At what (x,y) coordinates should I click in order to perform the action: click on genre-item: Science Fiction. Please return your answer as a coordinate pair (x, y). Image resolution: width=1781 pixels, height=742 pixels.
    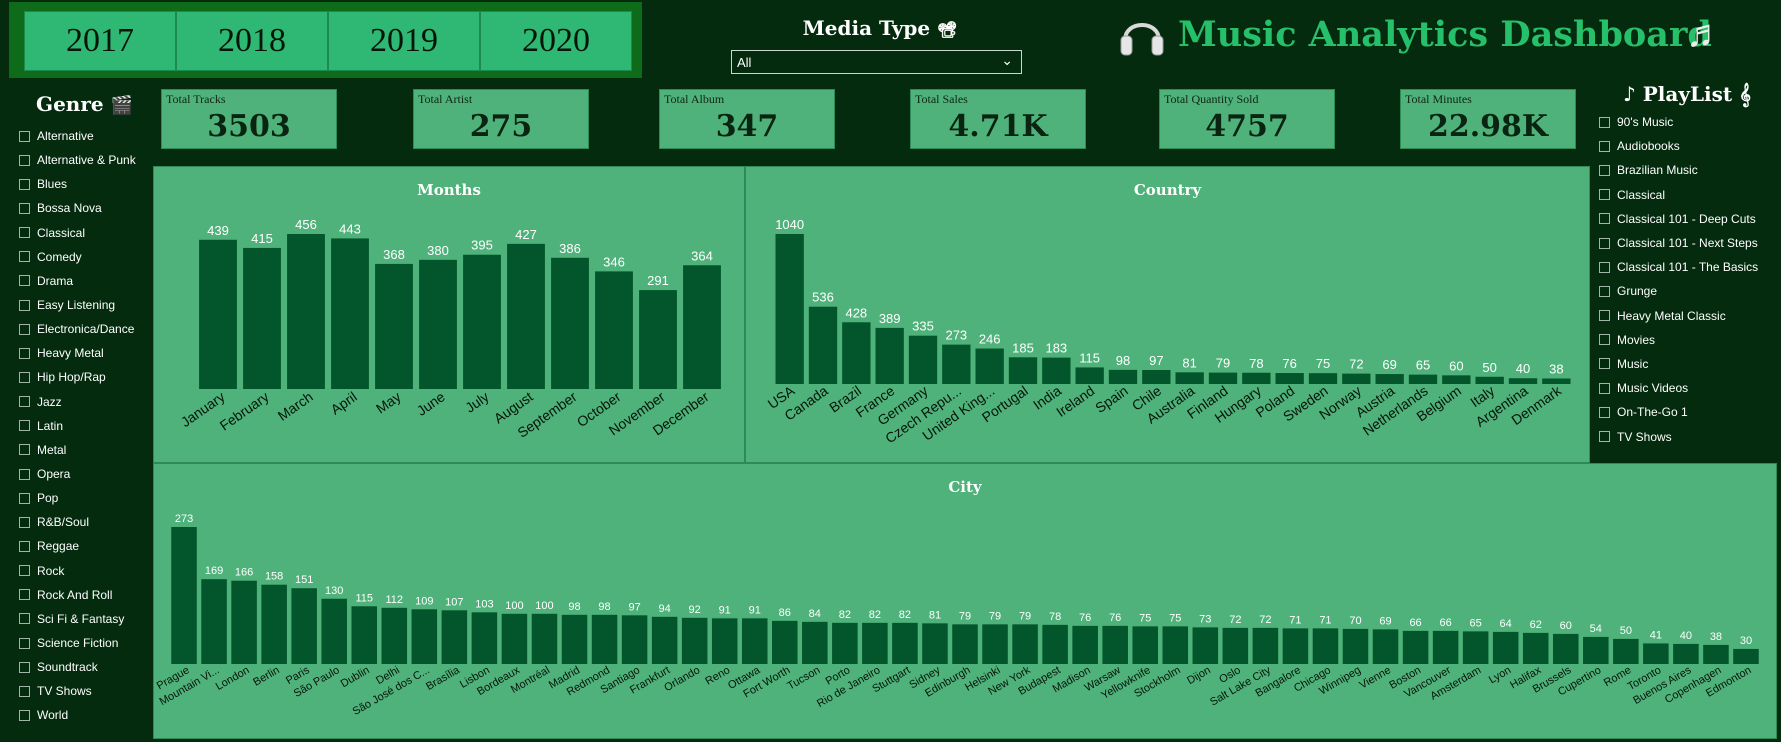
    Looking at the image, I should click on (86, 643).